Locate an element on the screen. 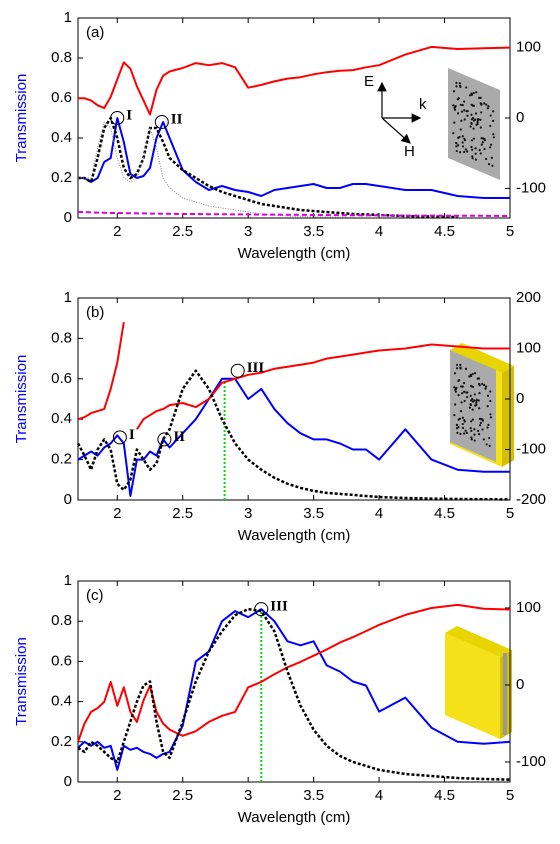 The height and width of the screenshot is (844, 560). x-tick-label: 4.5 is located at coordinates (444, 513).